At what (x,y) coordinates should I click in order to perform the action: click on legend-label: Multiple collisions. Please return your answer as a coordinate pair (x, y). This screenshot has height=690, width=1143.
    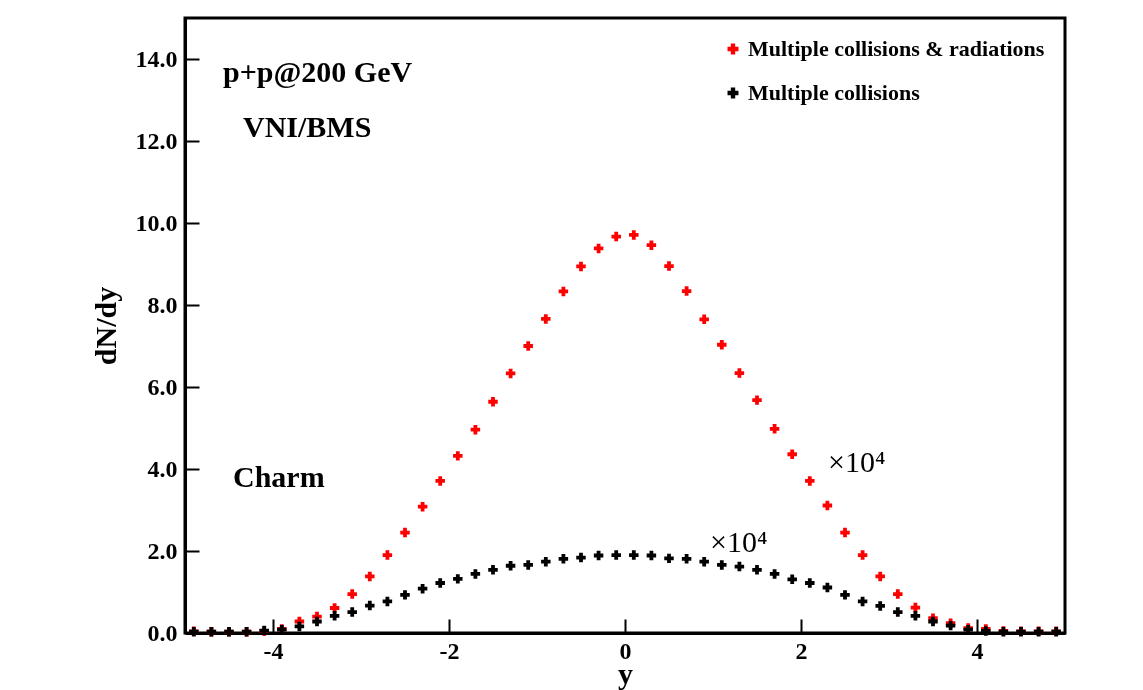
    Looking at the image, I should click on (834, 92).